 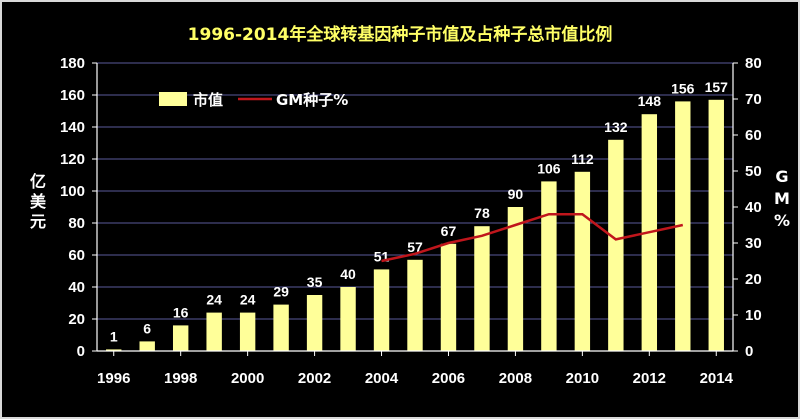 I want to click on legend-label-line: GM种子%, so click(x=312, y=100).